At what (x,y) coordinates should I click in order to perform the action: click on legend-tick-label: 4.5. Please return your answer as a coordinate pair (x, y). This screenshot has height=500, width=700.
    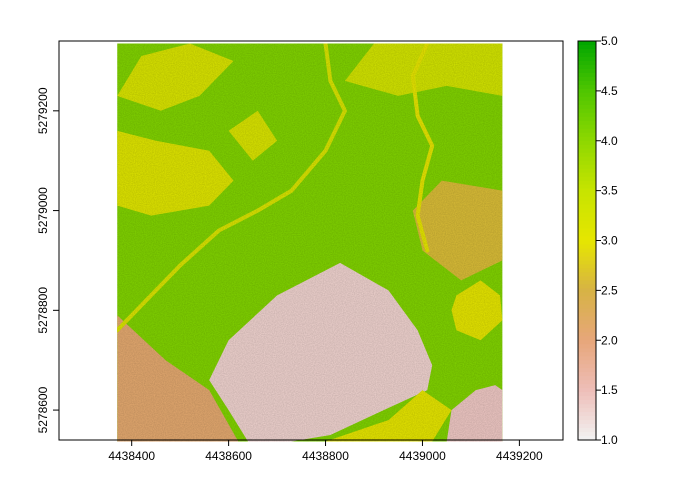
    Looking at the image, I should click on (609, 91).